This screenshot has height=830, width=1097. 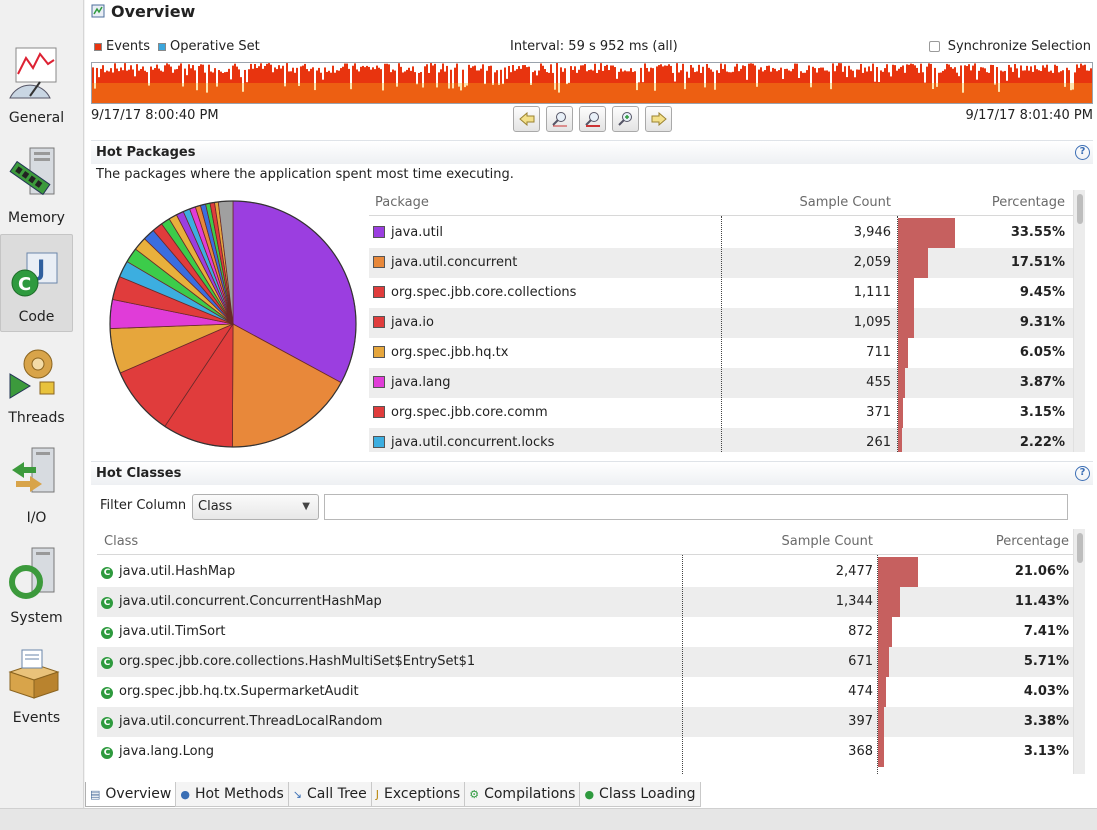 What do you see at coordinates (36, 385) in the screenshot?
I see `nav-threads: Threads` at bounding box center [36, 385].